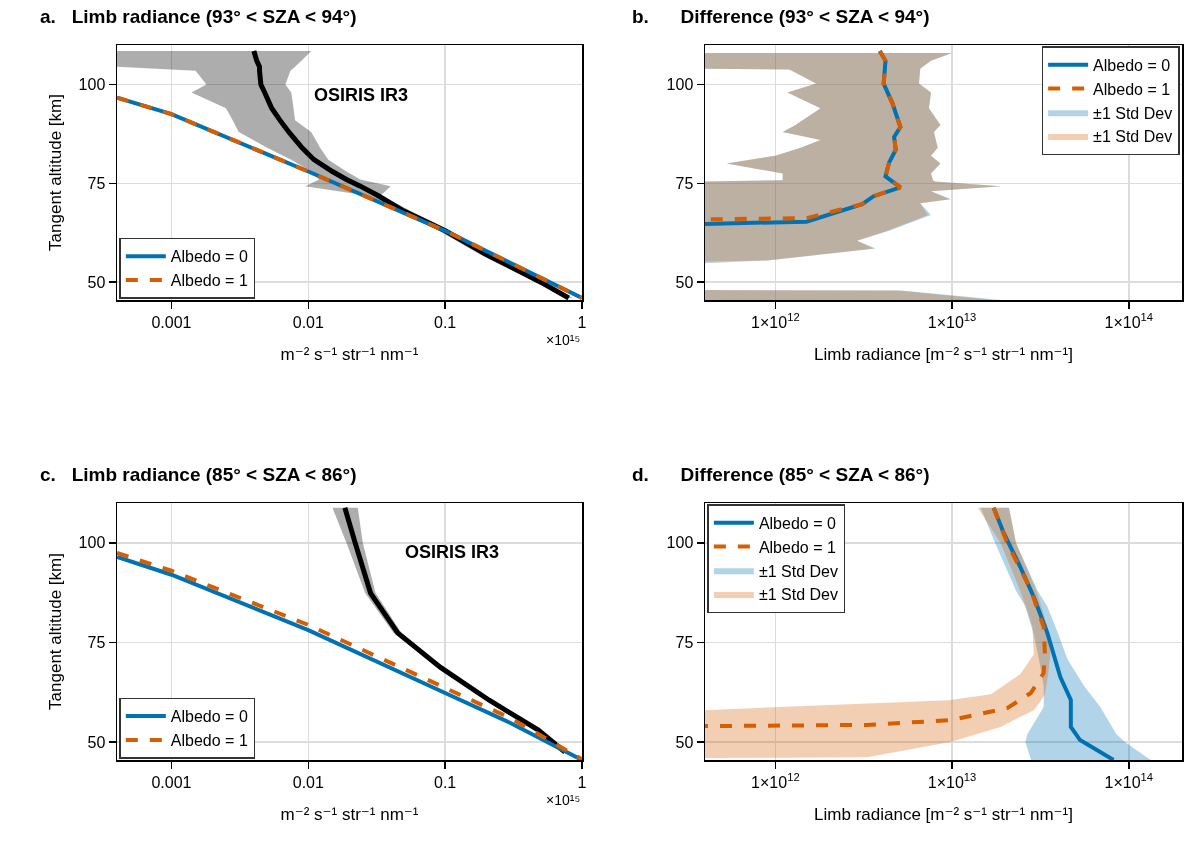  Describe the element at coordinates (781, 474) in the screenshot. I see `chart-title: d. Difference (85° < SZA < 86°)` at that location.